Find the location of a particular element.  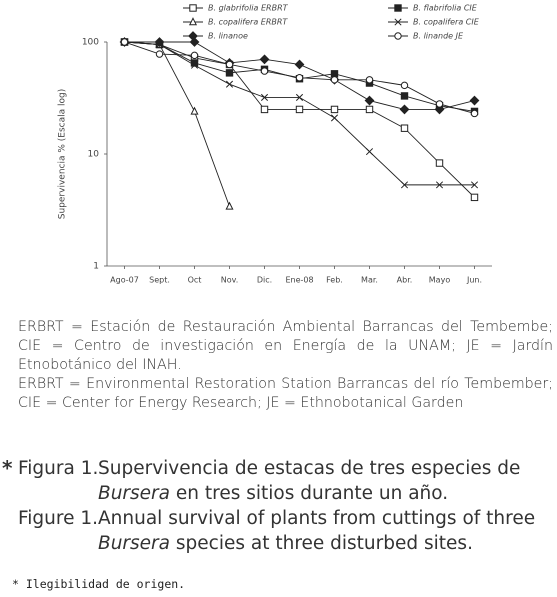

x-tick-label: Mayo is located at coordinates (440, 280).